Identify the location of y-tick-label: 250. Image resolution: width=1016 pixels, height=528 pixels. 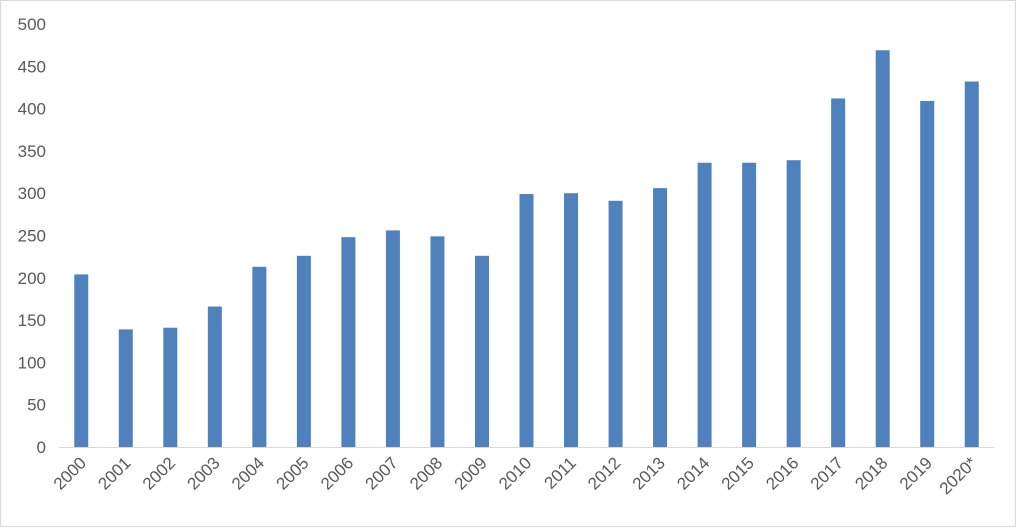
(32, 236).